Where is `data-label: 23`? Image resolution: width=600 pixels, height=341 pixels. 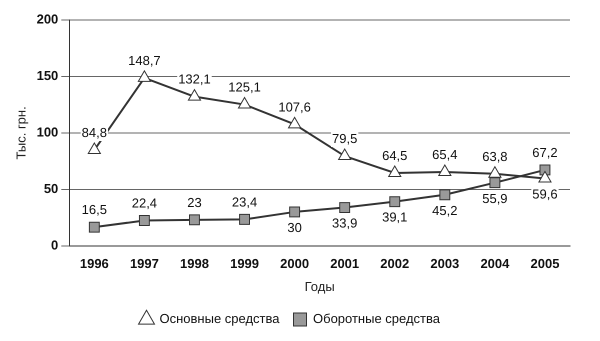
data-label: 23 is located at coordinates (194, 202).